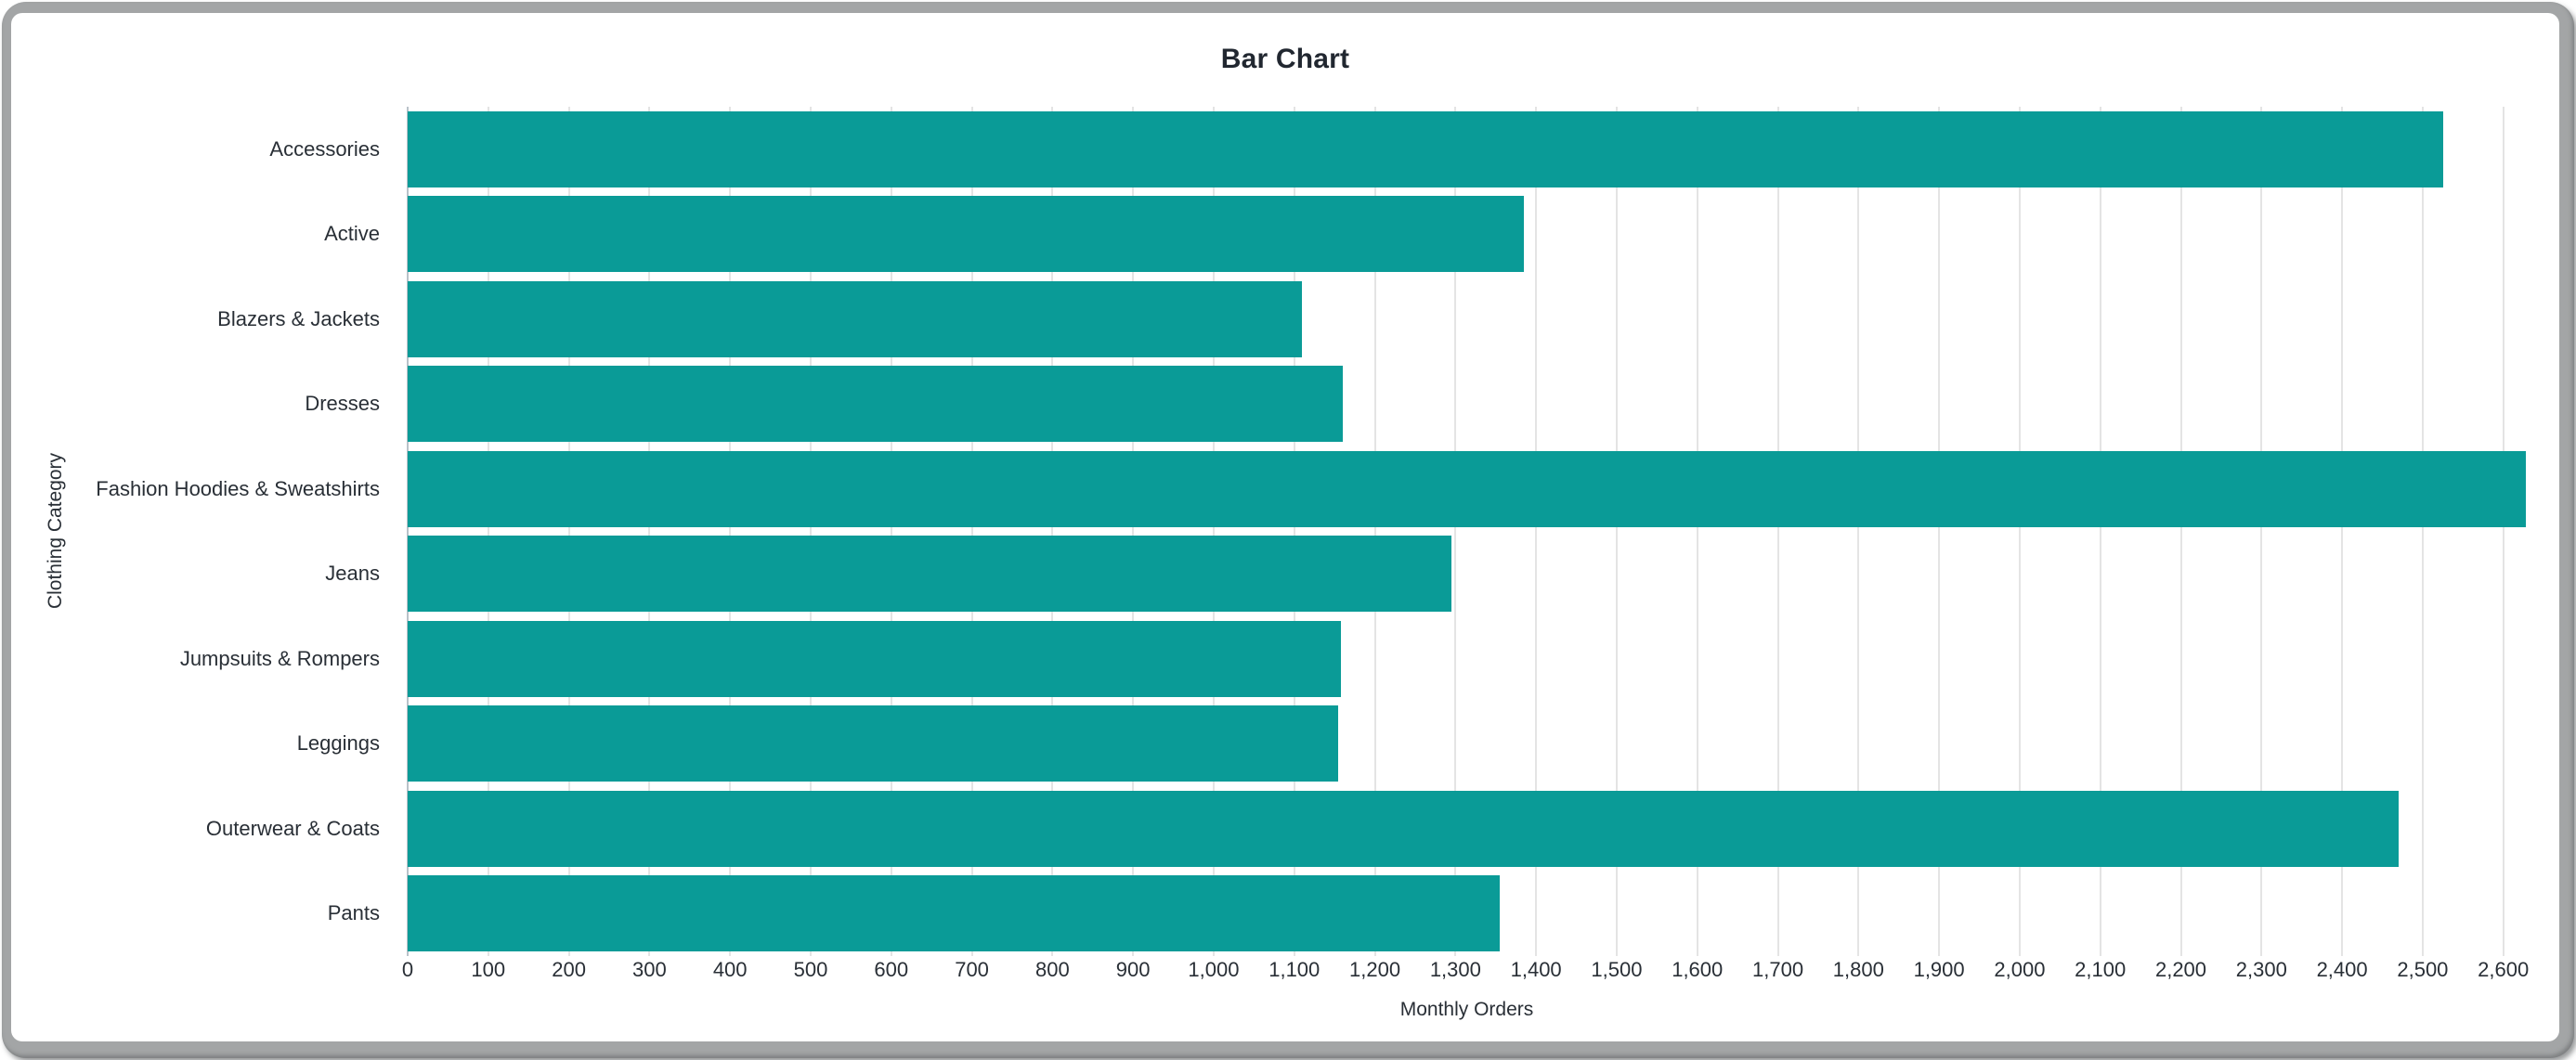 The image size is (2576, 1060). I want to click on x-tick-label: 2,300, so click(2261, 969).